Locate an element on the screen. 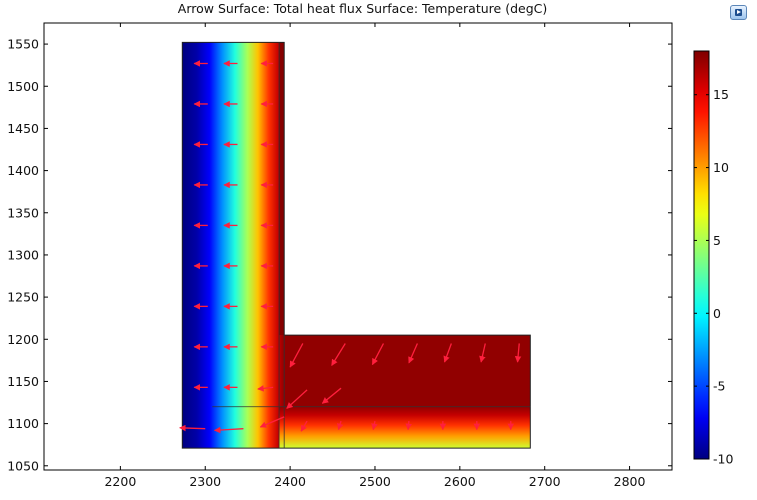 The image size is (757, 500). x-tick-label: 2600 is located at coordinates (460, 481).